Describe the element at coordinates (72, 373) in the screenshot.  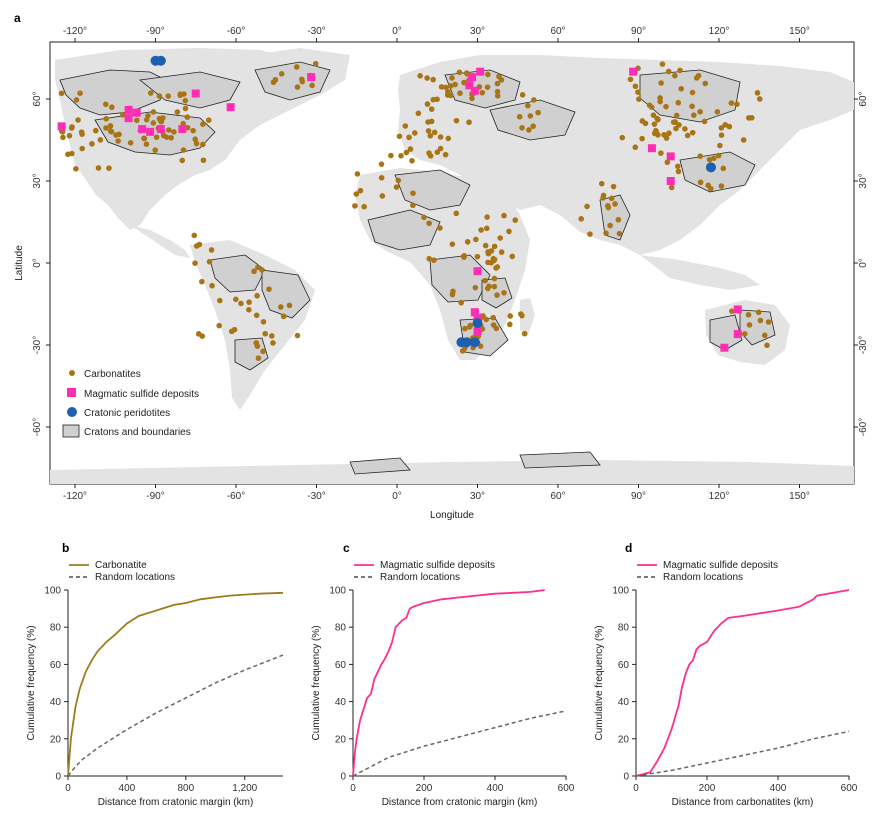
I see `legend-marker-carbonatites` at that location.